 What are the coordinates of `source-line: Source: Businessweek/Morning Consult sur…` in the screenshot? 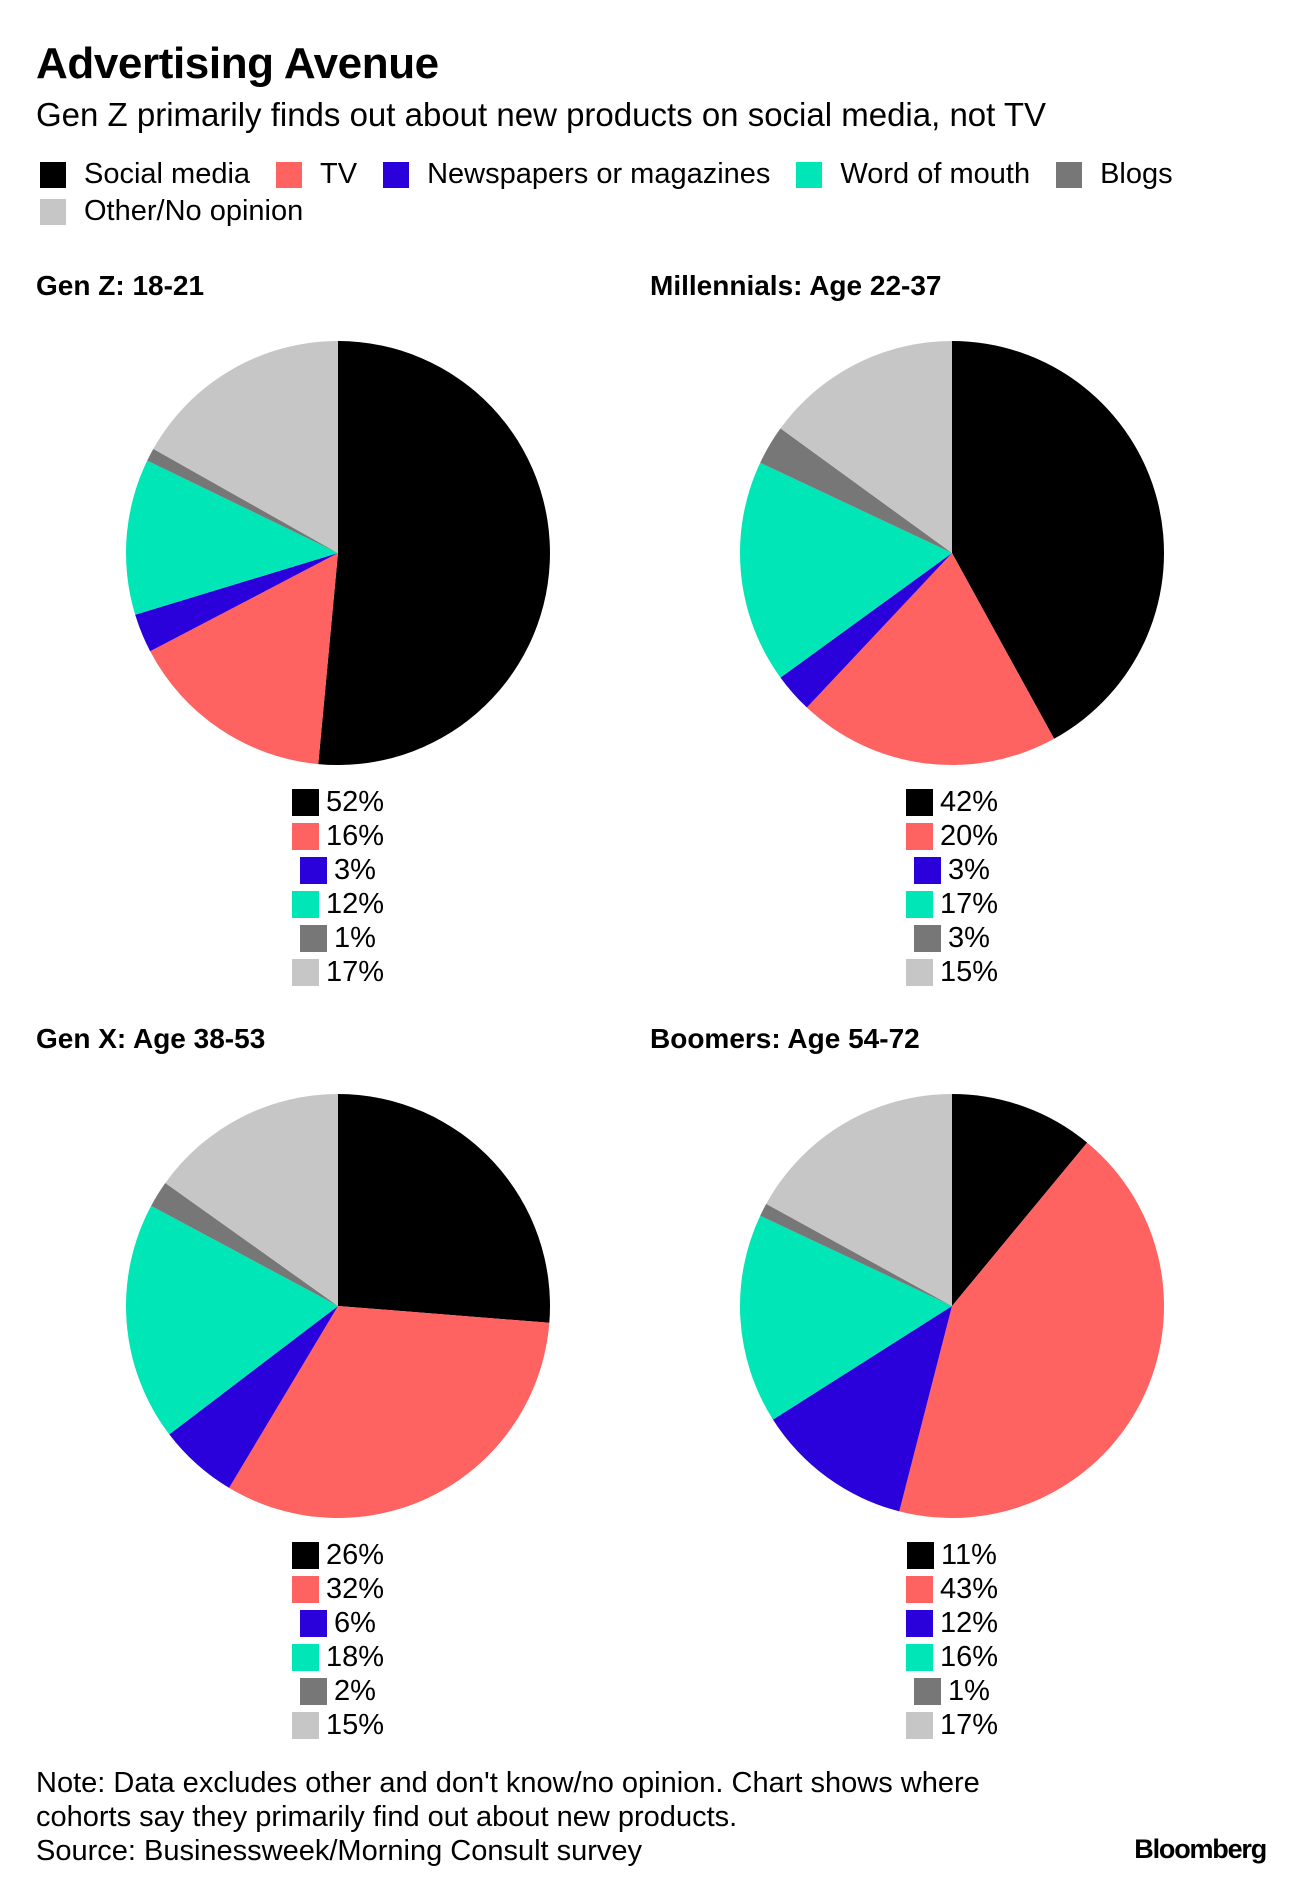 It's located at (339, 1851).